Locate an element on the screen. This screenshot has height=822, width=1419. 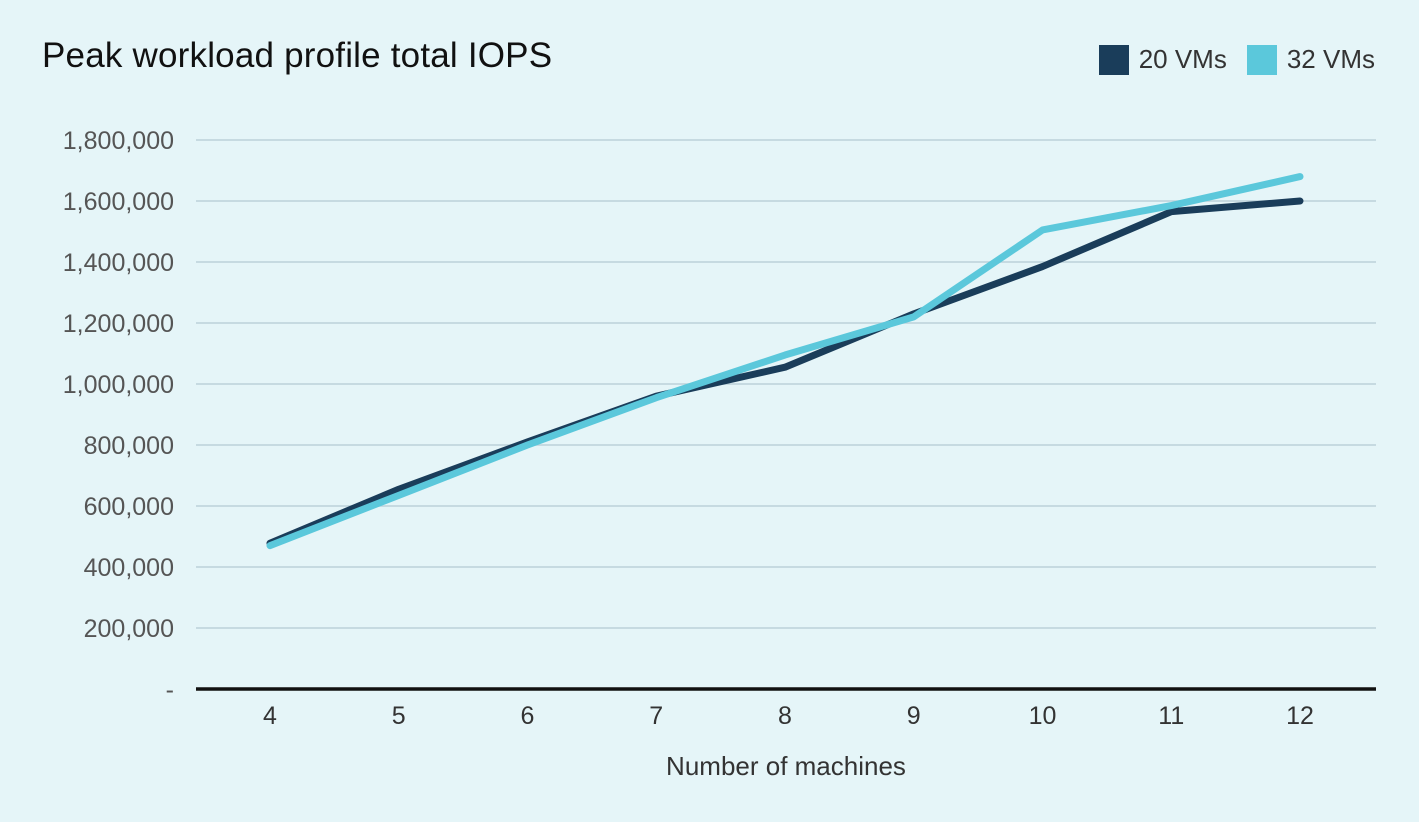
y-tick-label: 200,000 is located at coordinates (129, 629).